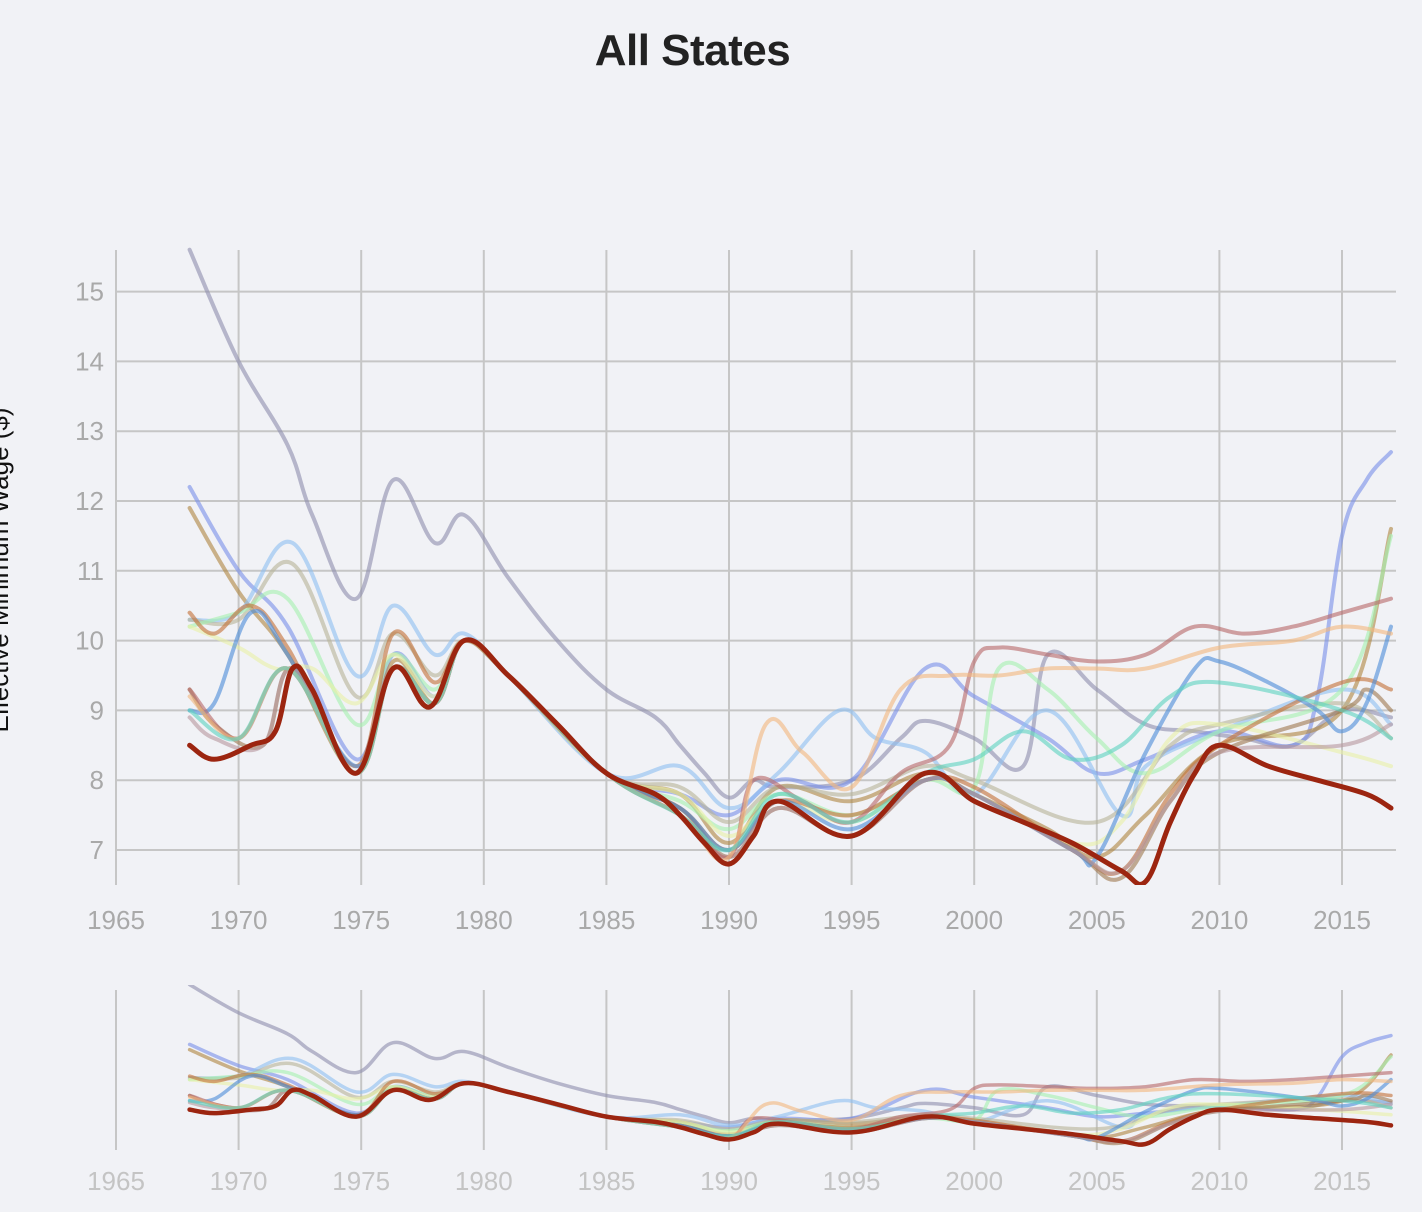 The width and height of the screenshot is (1422, 1212). What do you see at coordinates (116, 1181) in the screenshot?
I see `context-x-tick-label: 1965` at bounding box center [116, 1181].